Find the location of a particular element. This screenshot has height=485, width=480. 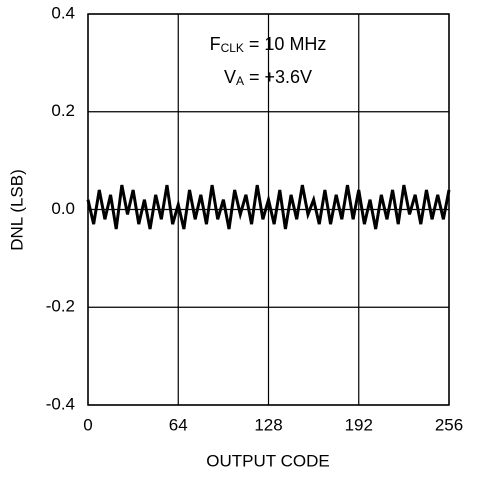

x-tick-label: 0 is located at coordinates (87, 424).